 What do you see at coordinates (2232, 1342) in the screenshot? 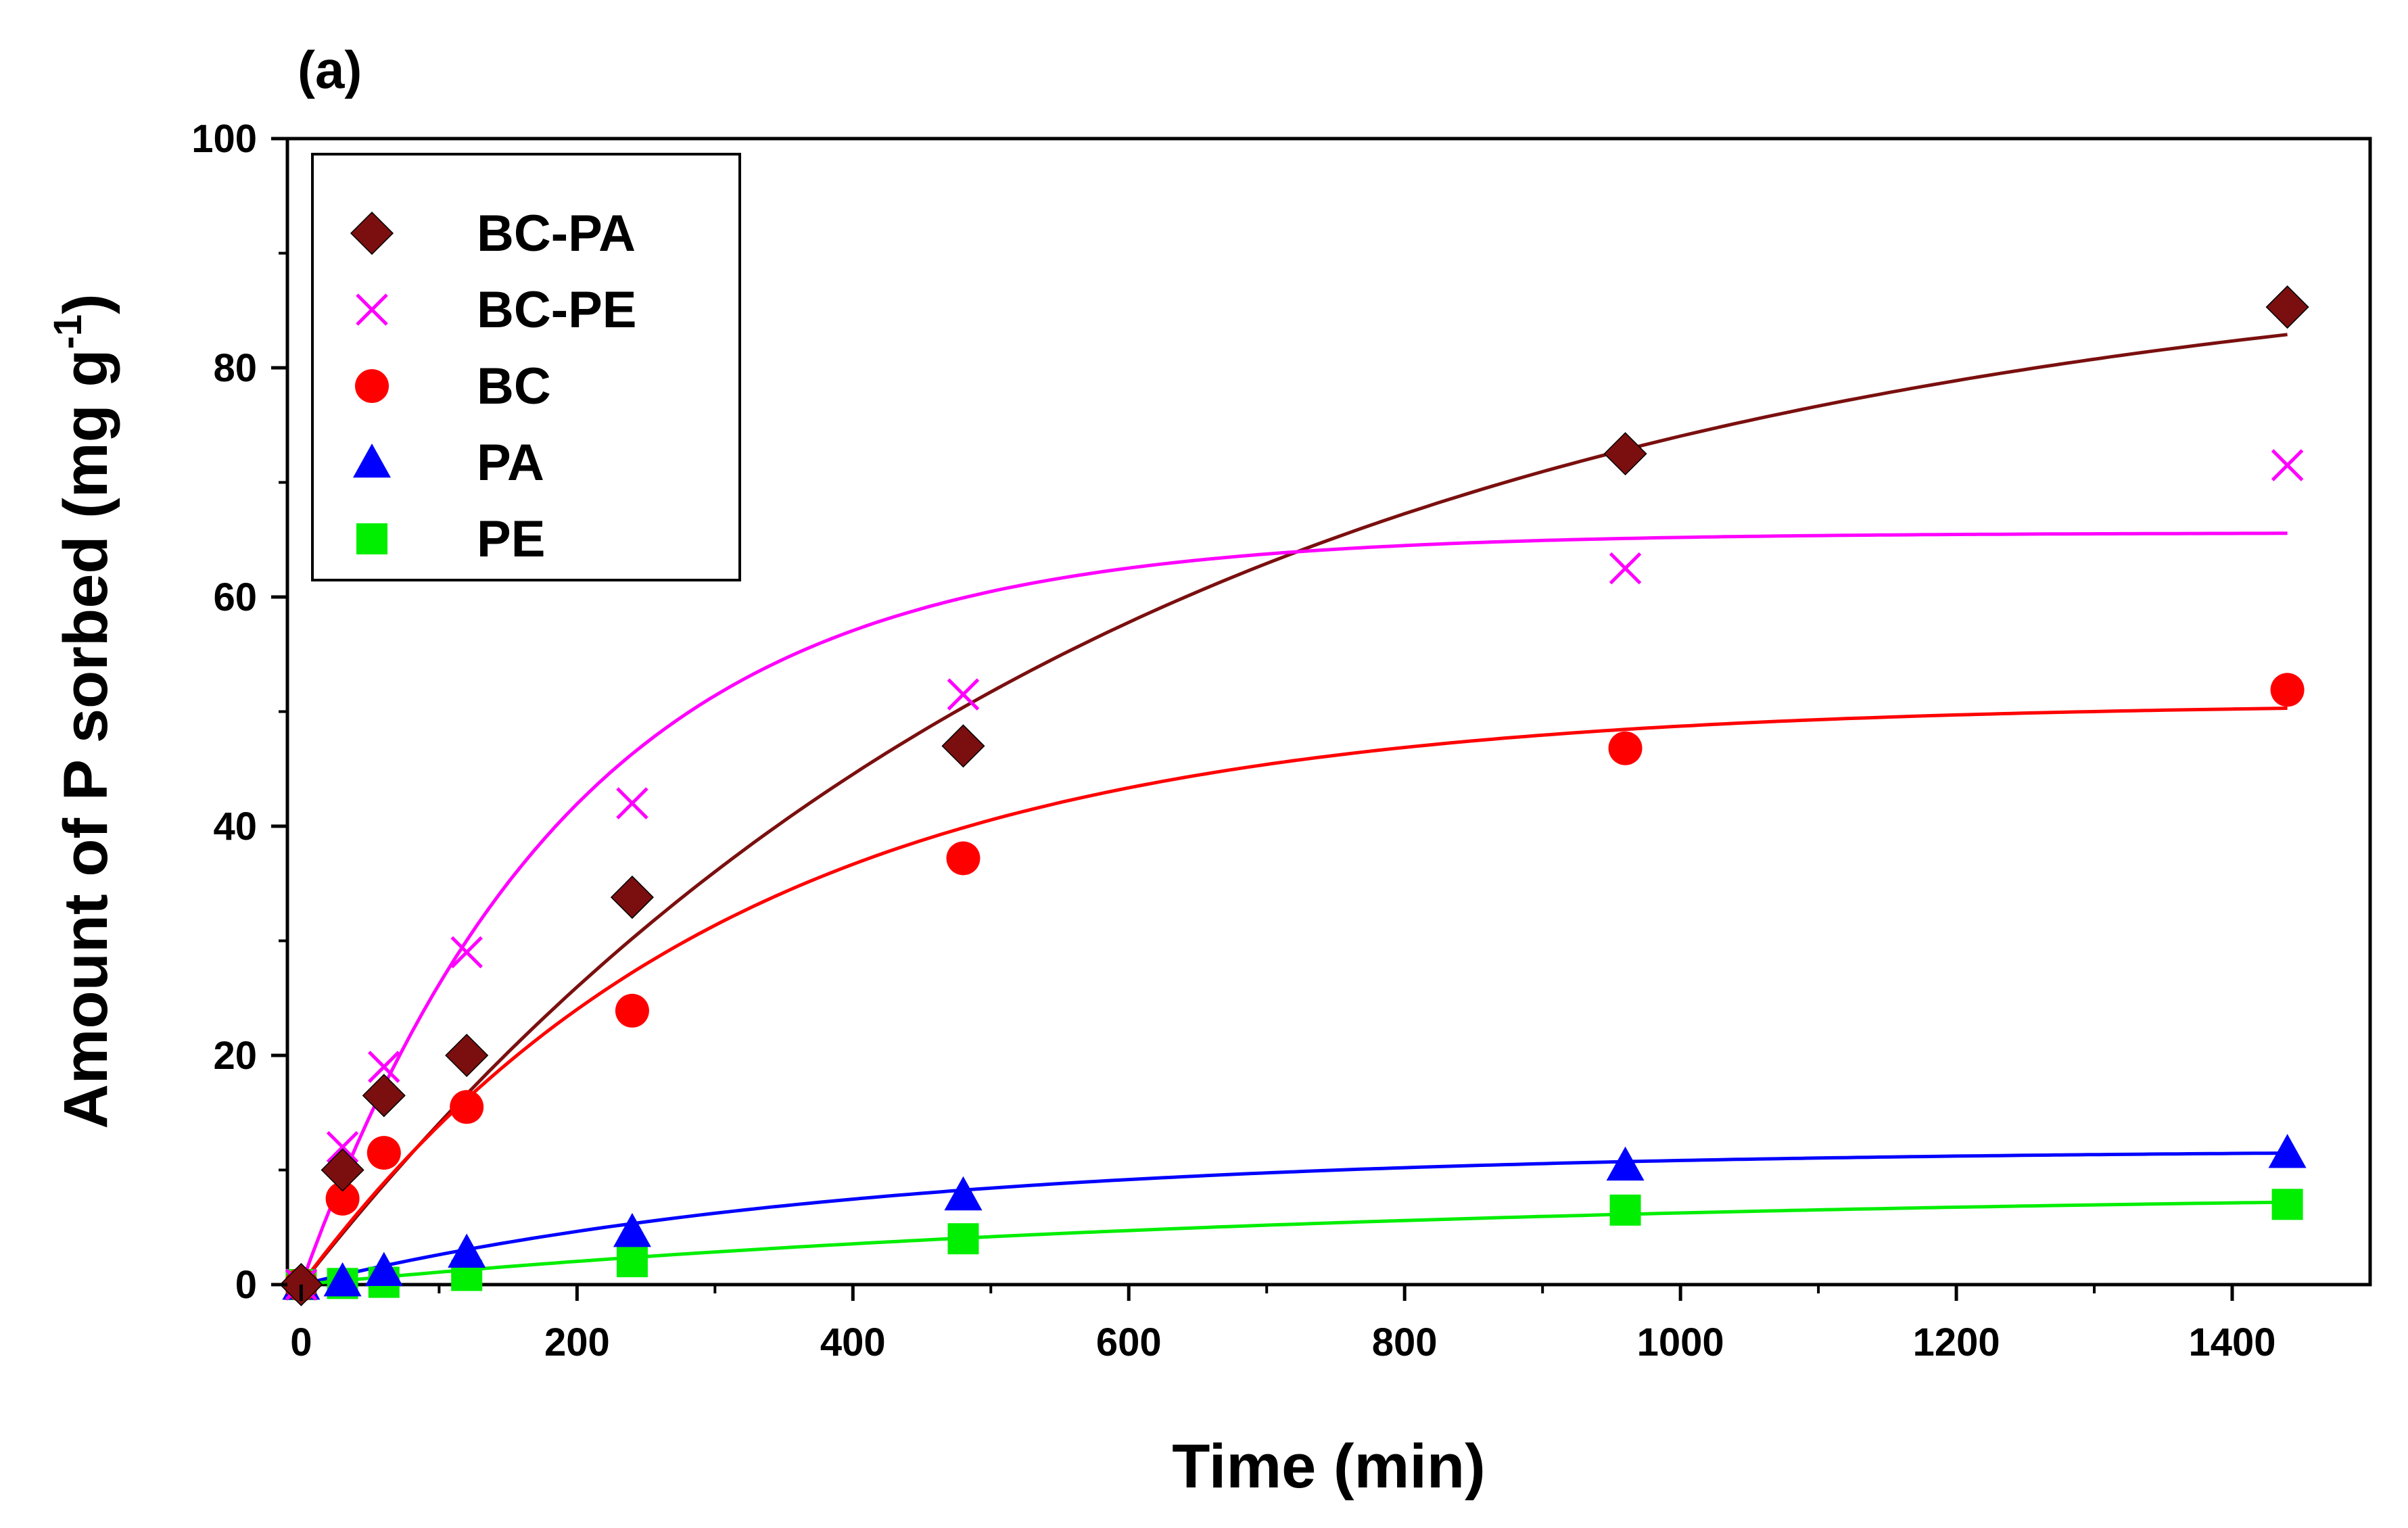
I see `x-tick-label: 1400` at bounding box center [2232, 1342].